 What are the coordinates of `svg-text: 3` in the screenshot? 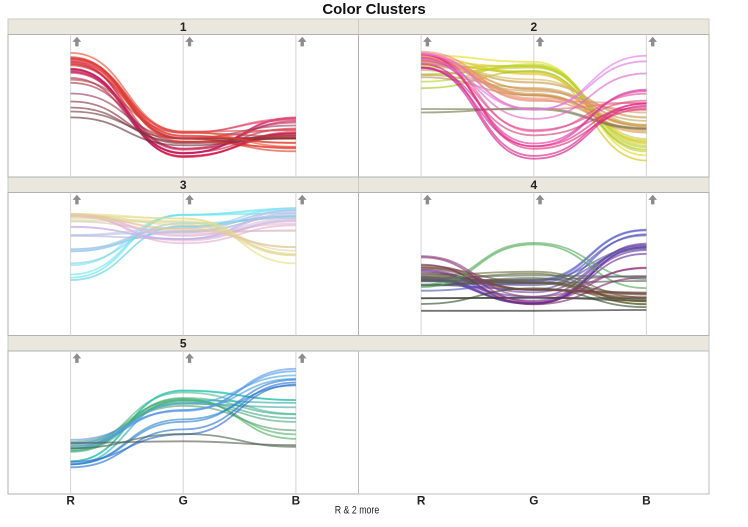 It's located at (183, 185).